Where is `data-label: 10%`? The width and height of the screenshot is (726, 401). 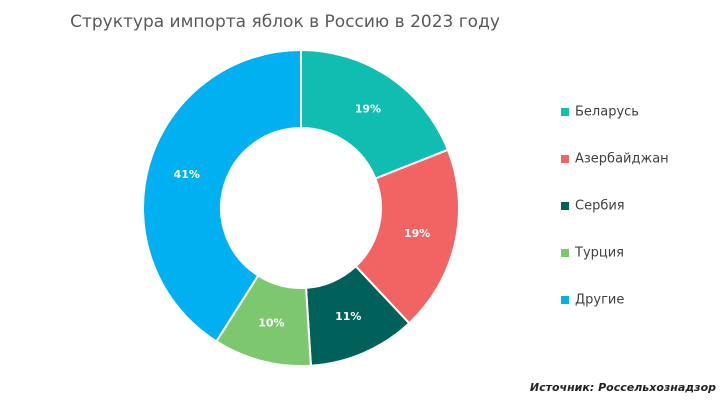 data-label: 10% is located at coordinates (271, 322).